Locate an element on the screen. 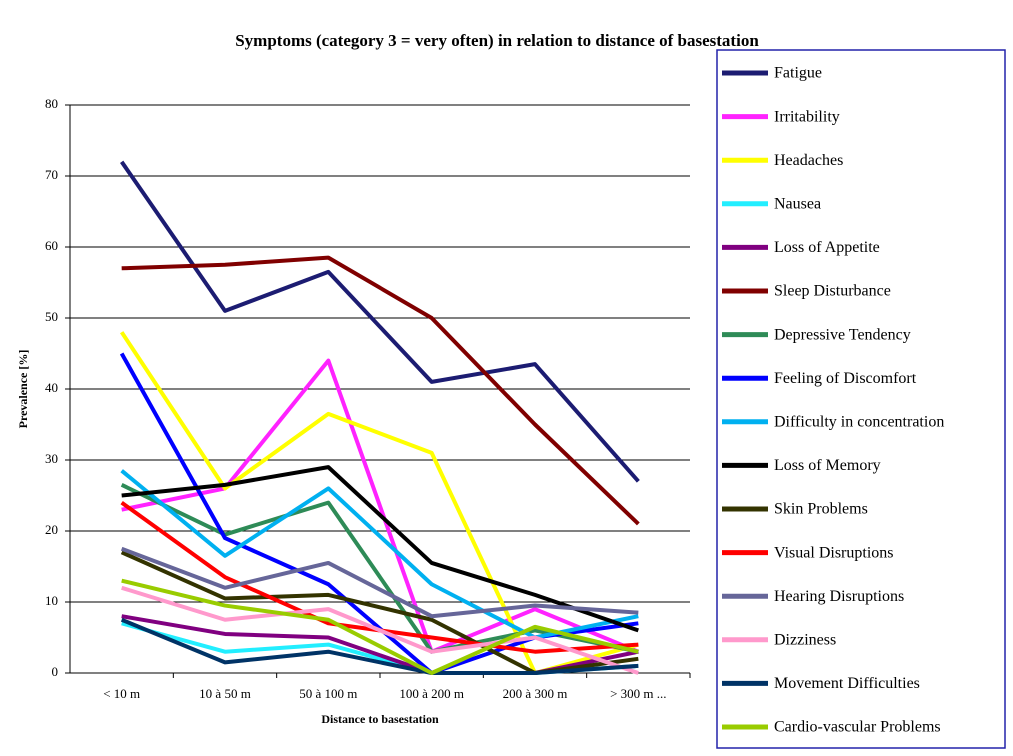 The width and height of the screenshot is (1013, 756). y-tick-label: 20 is located at coordinates (51, 529).